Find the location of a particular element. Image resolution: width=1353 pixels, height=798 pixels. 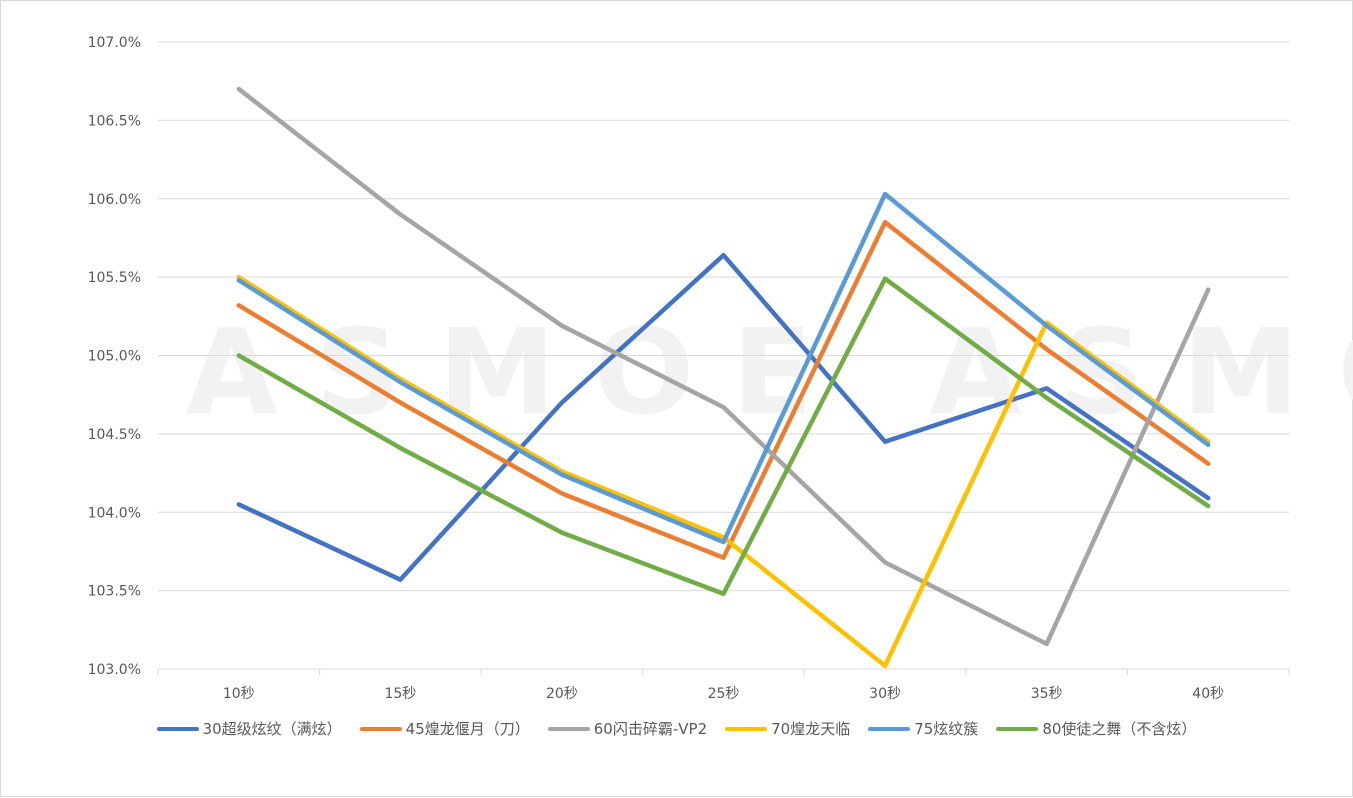

x-tick-label: 25秒 is located at coordinates (724, 694).